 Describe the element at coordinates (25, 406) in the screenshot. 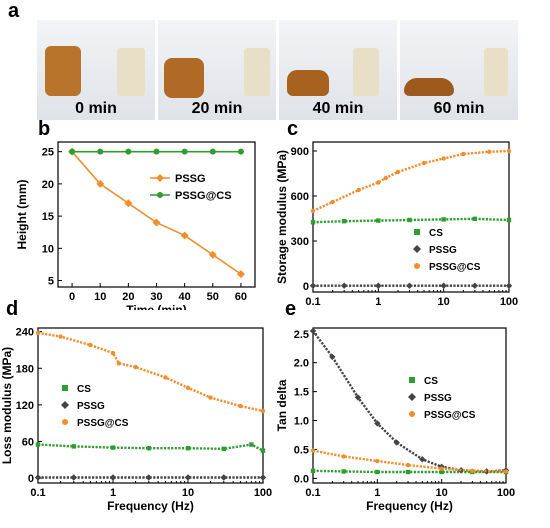

I see `y-tick-label: 120` at that location.